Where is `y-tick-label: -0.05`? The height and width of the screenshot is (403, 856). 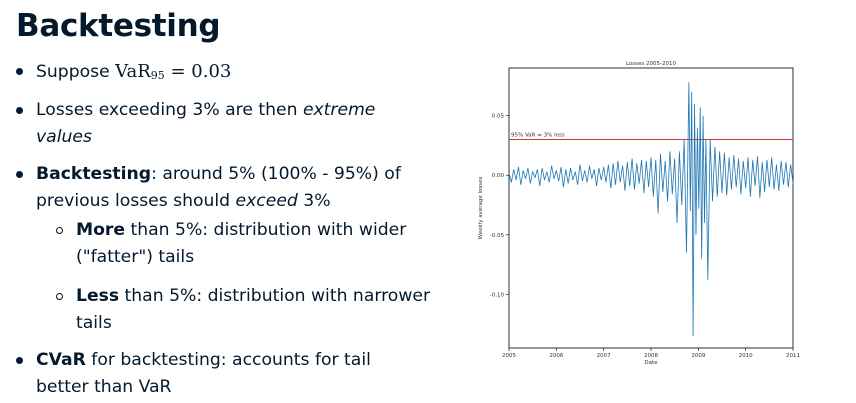
y-tick-label: -0.05 is located at coordinates (497, 236).